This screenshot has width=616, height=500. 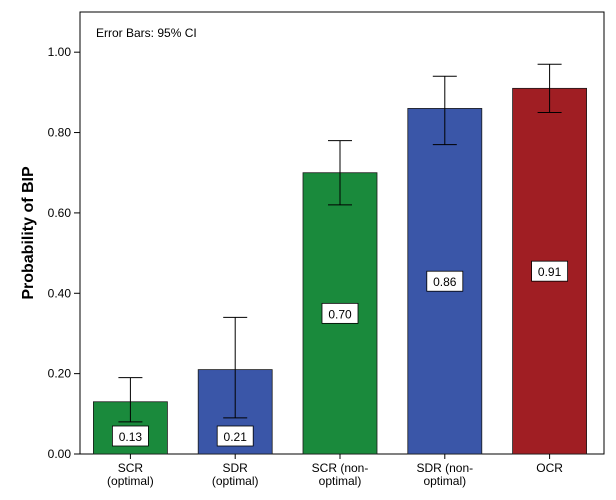 I want to click on value-label: 0.91, so click(x=550, y=272).